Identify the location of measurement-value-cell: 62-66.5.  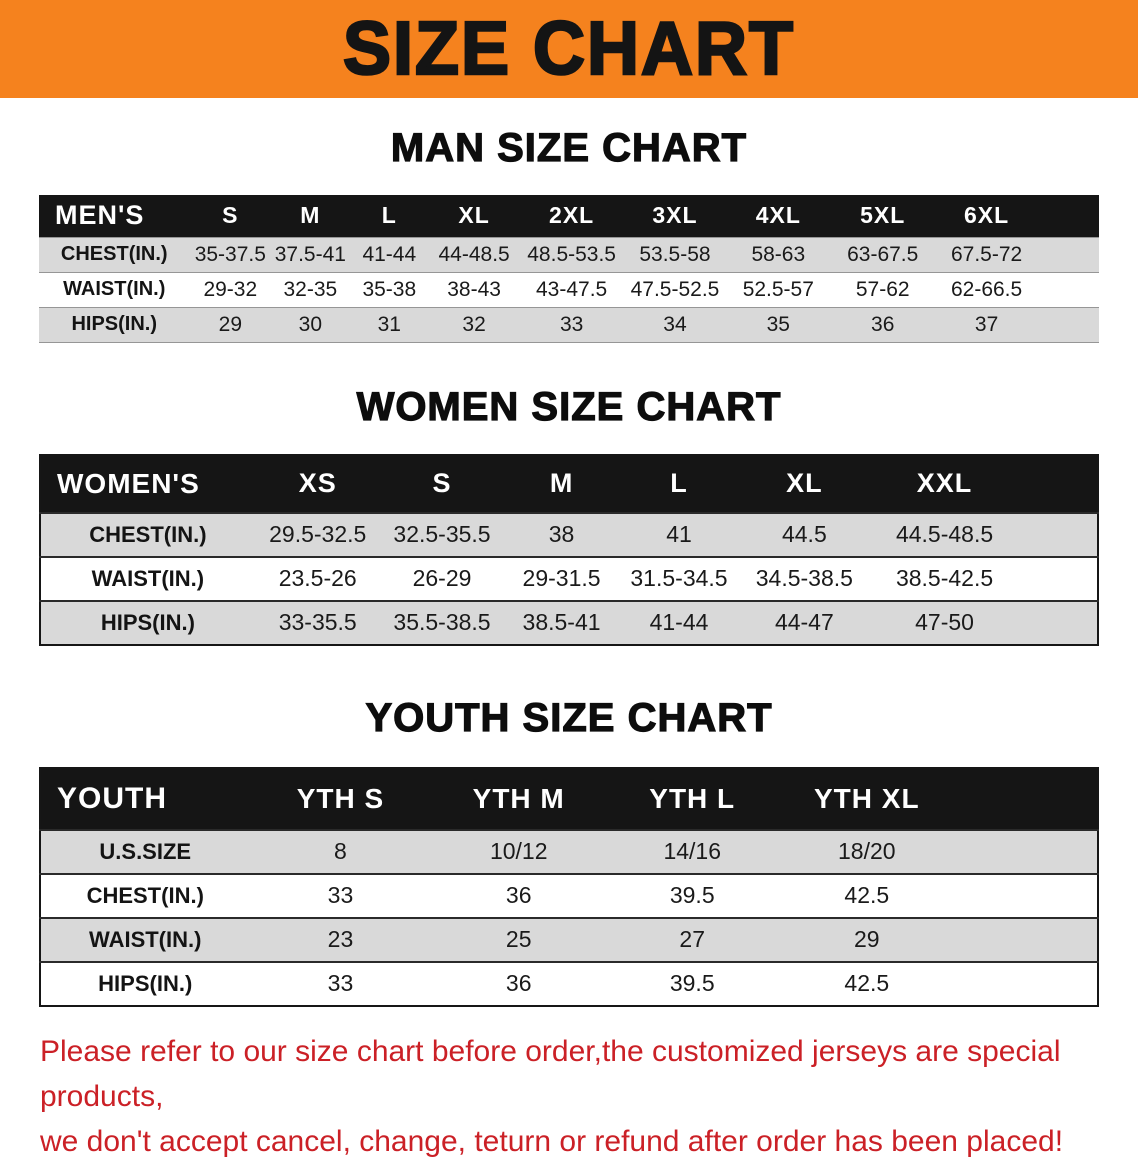
(986, 289).